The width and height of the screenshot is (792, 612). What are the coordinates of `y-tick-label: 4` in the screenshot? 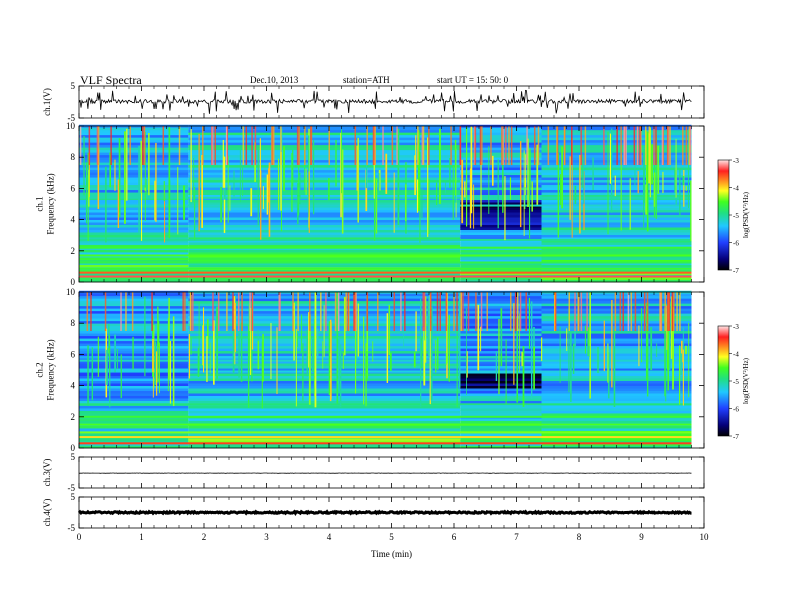 It's located at (73, 220).